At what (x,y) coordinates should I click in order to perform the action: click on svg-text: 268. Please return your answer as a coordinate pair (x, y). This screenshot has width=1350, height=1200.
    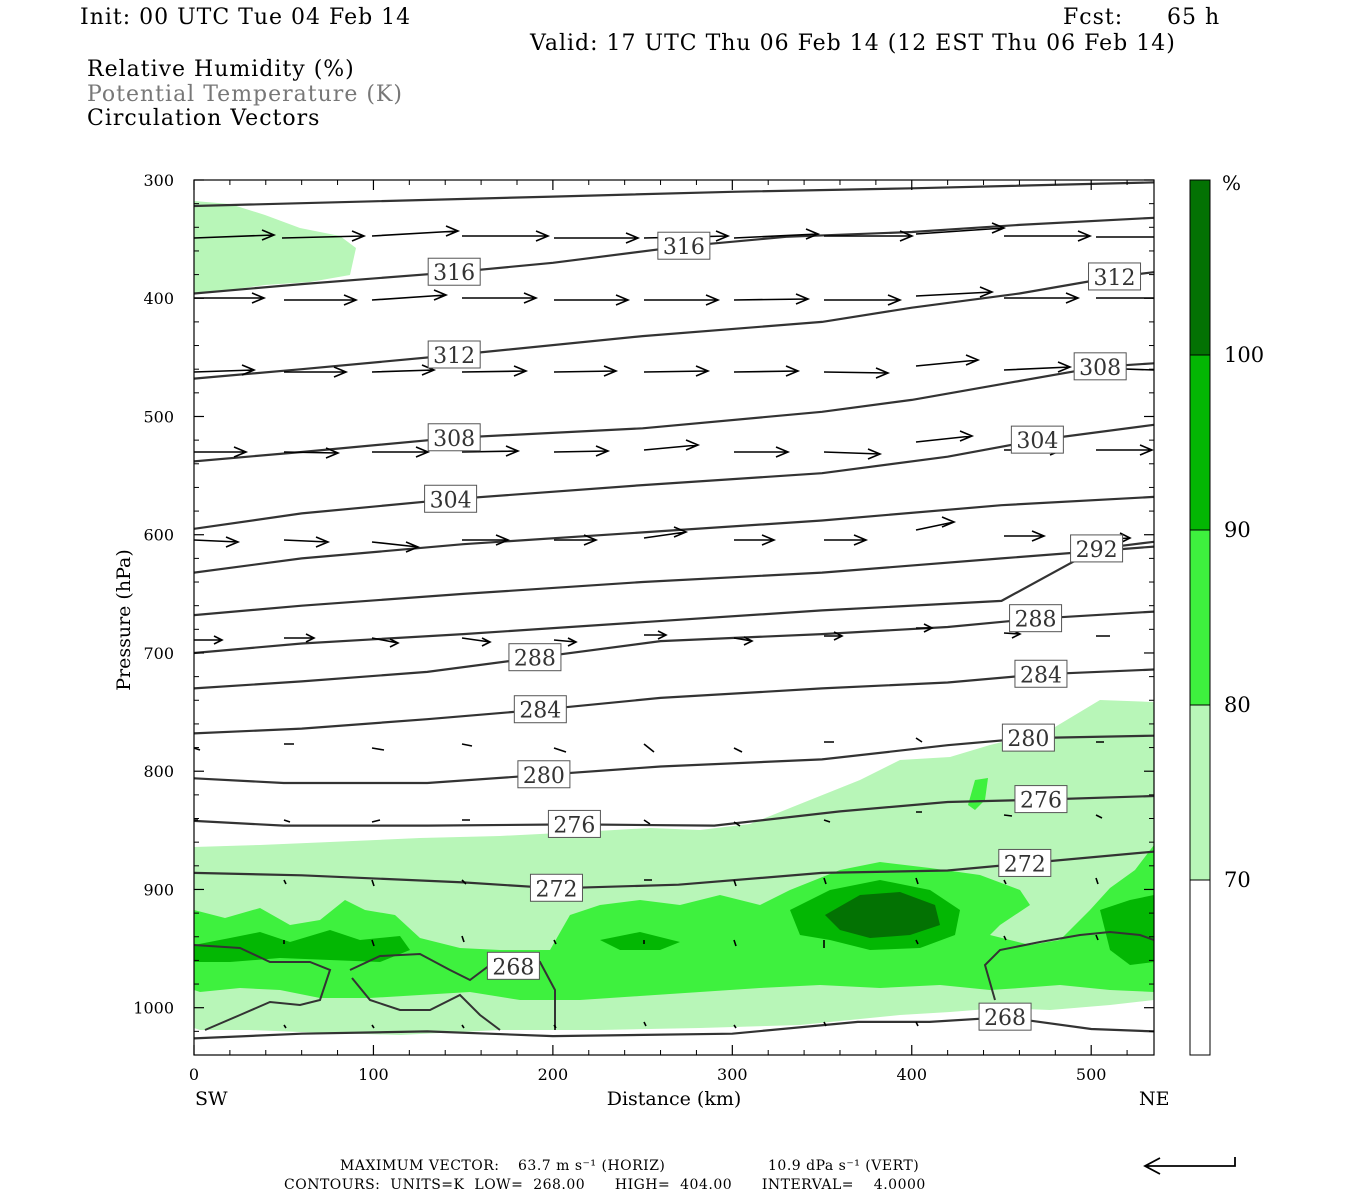
    Looking at the image, I should click on (1005, 1018).